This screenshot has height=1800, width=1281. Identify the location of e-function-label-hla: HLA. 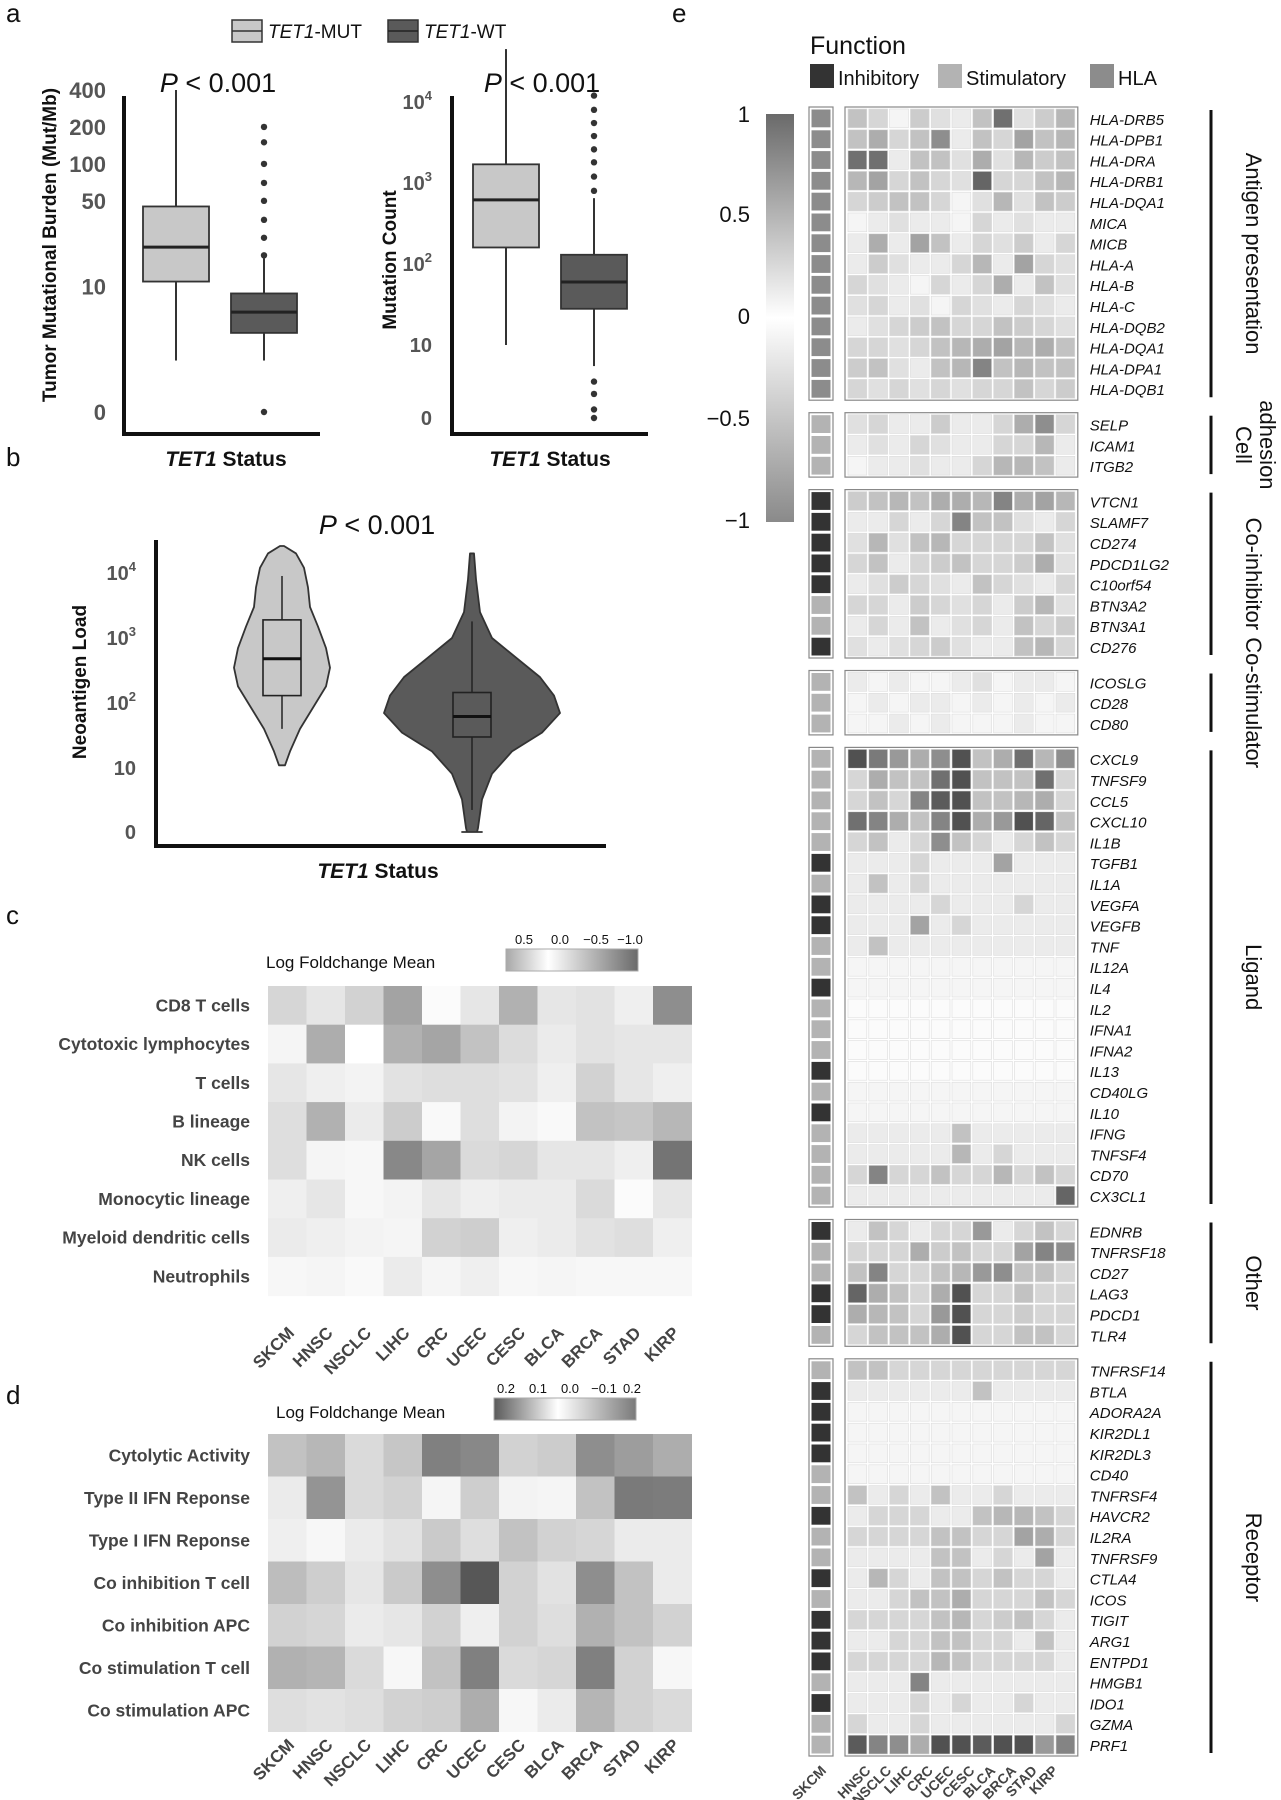
(1138, 79).